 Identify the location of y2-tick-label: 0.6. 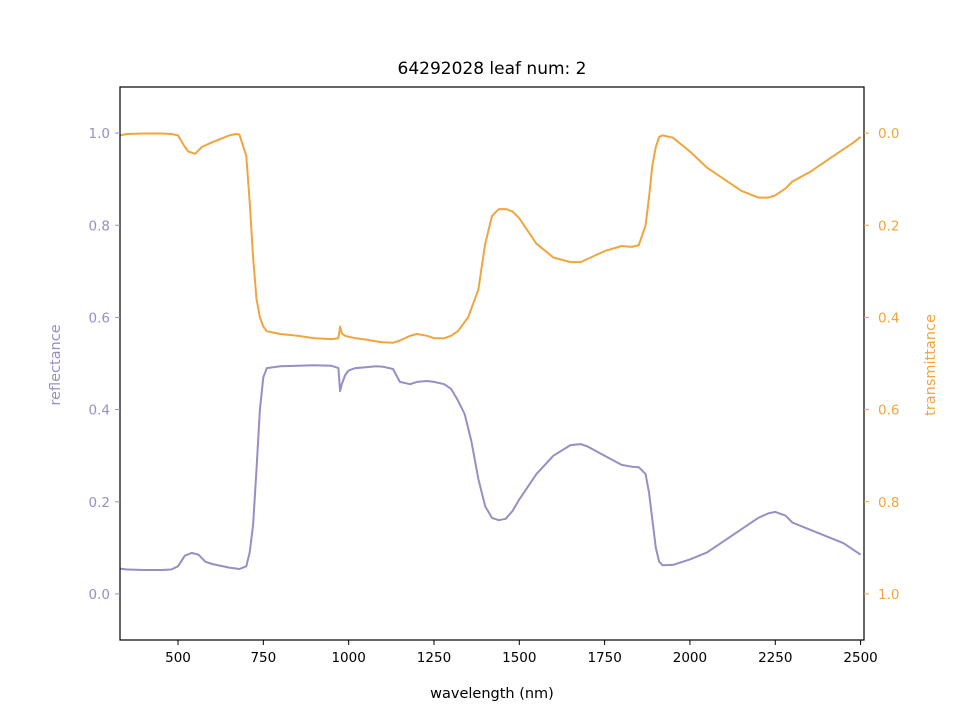
(888, 411).